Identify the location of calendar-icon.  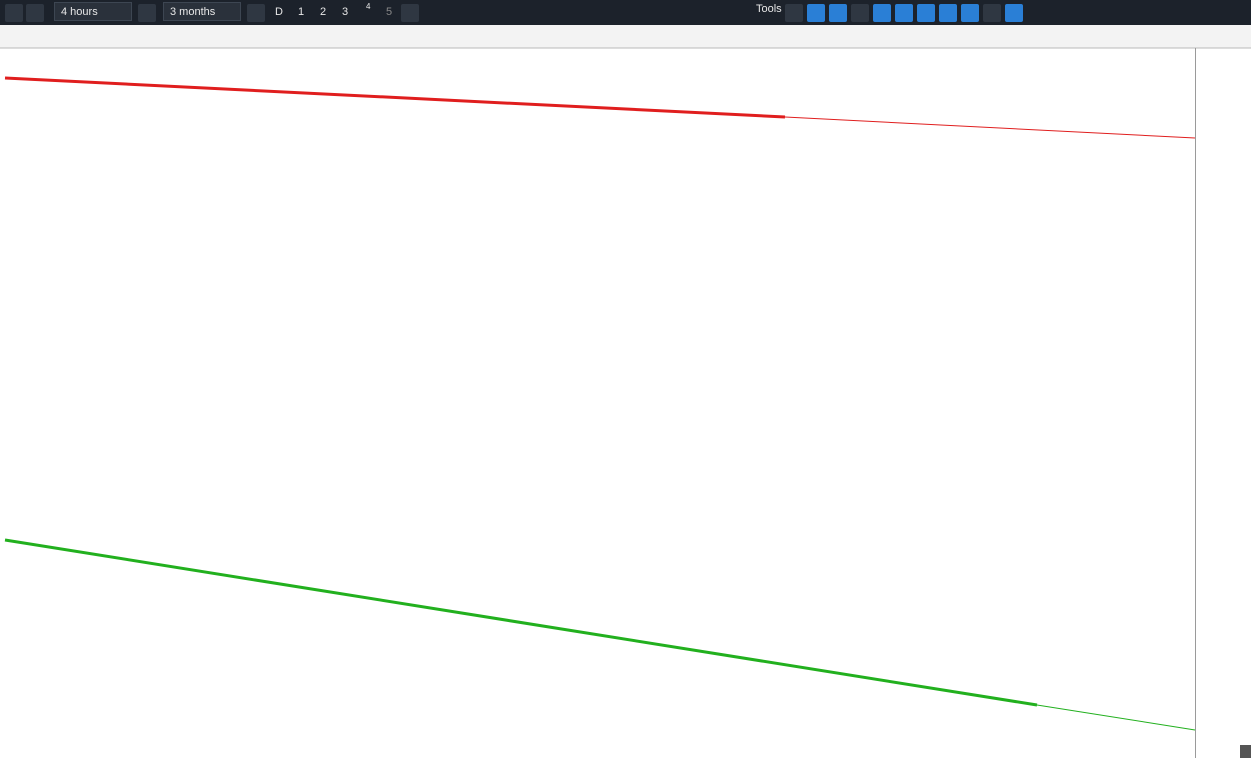
(256, 13).